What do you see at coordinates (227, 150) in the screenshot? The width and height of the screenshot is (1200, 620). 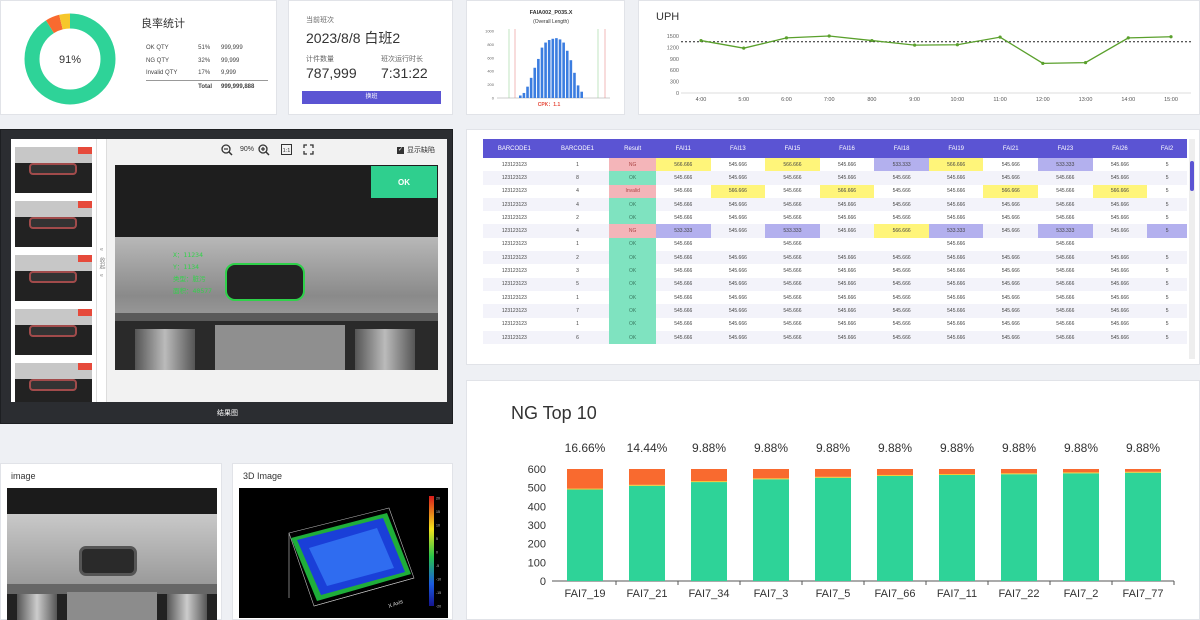 I see `zoom-out-icon` at bounding box center [227, 150].